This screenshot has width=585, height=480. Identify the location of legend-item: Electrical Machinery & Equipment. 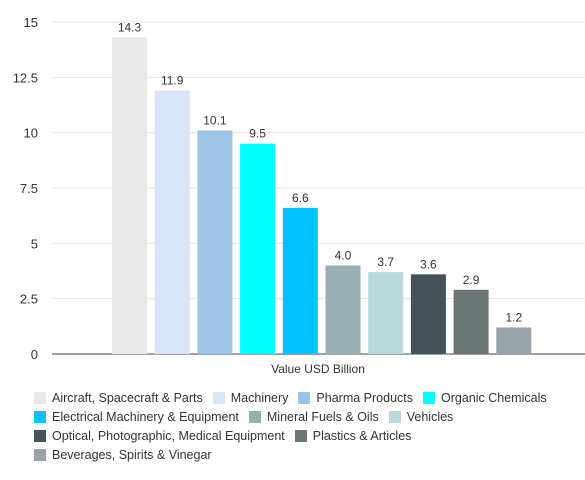
(136, 417).